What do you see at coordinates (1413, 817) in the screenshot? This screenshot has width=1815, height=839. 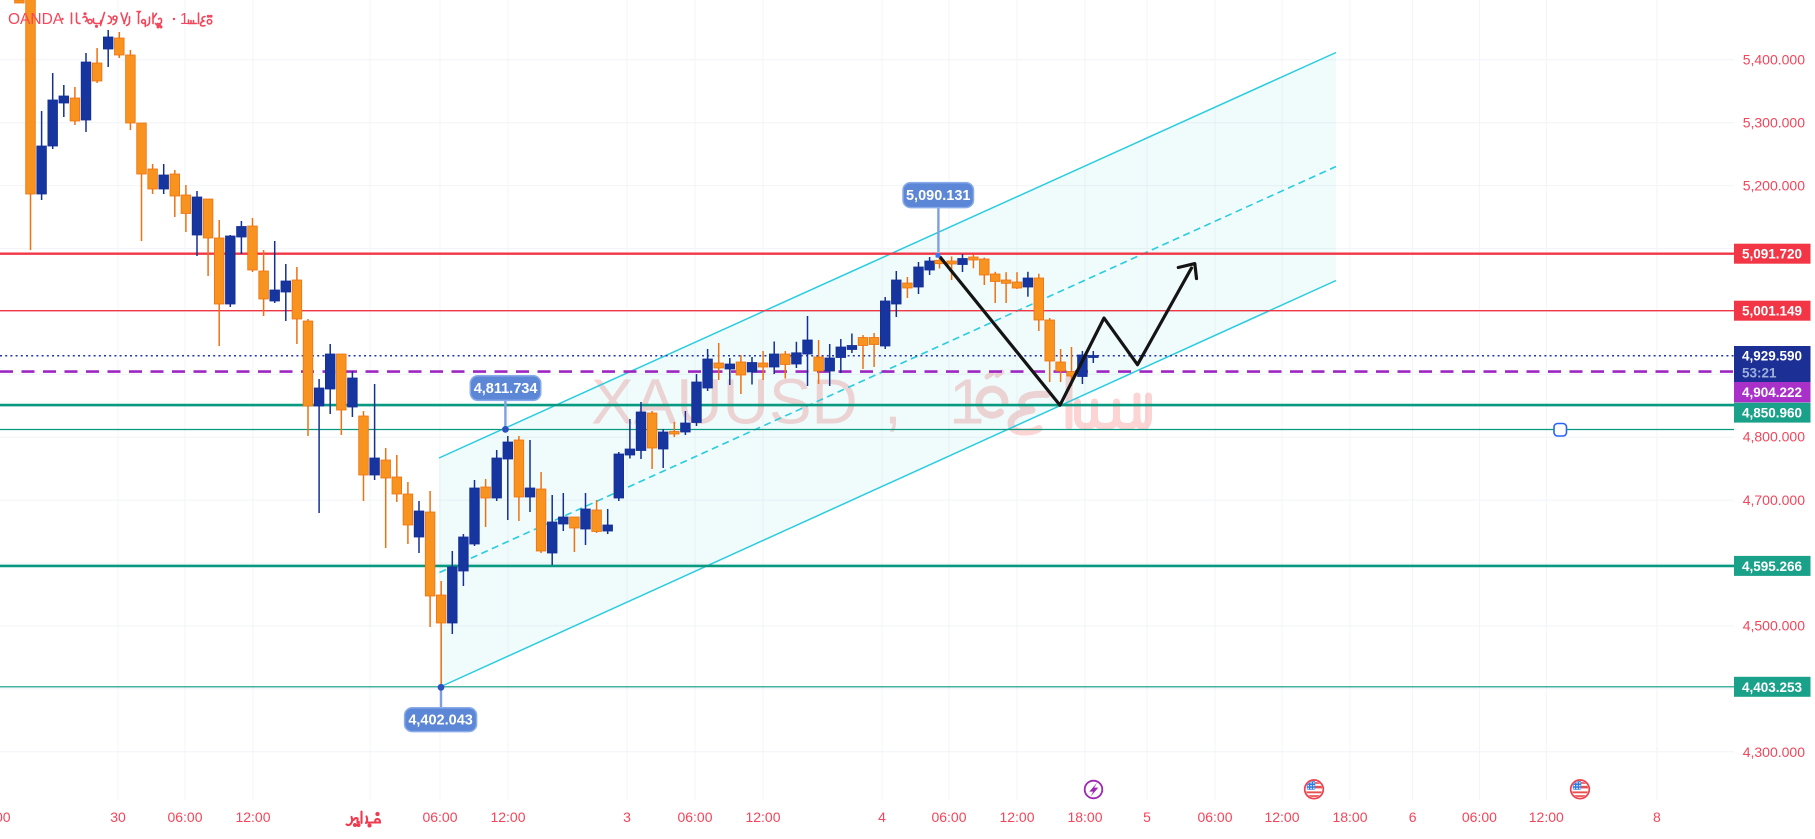 I see `svg-text: 6` at bounding box center [1413, 817].